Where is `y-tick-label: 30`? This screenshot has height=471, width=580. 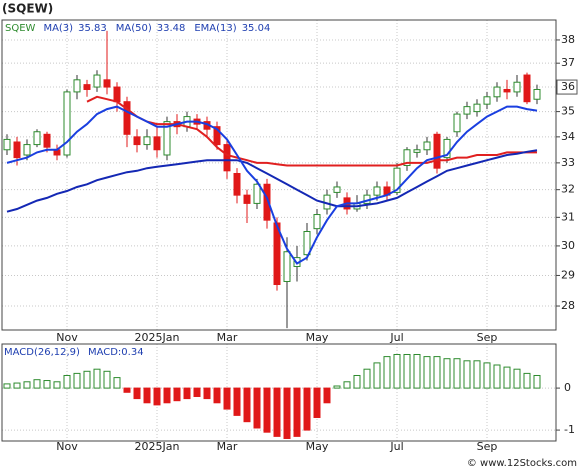
y-tick-label: 30 is located at coordinates (568, 245).